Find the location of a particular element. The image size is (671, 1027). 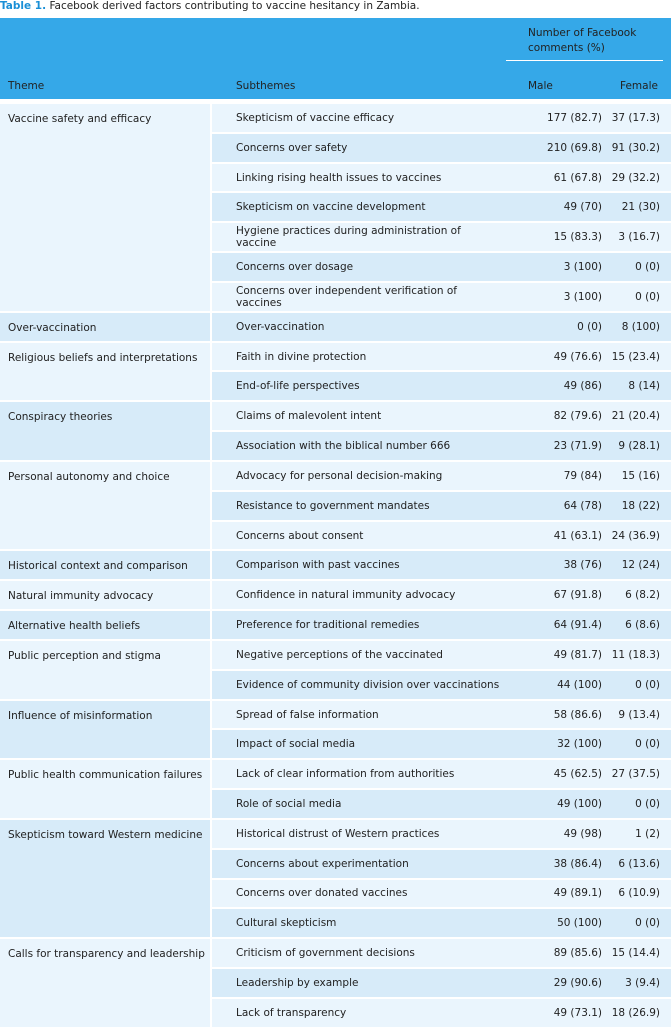

theme-cell: Influence of misinformation is located at coordinates (105, 729).